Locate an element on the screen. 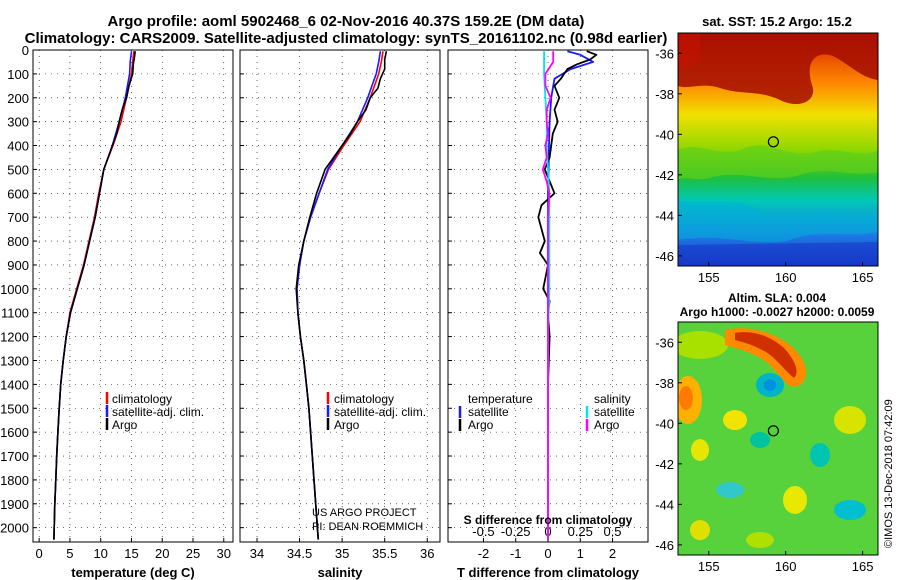 The height and width of the screenshot is (580, 900). sst-map-image is located at coordinates (778, 149).